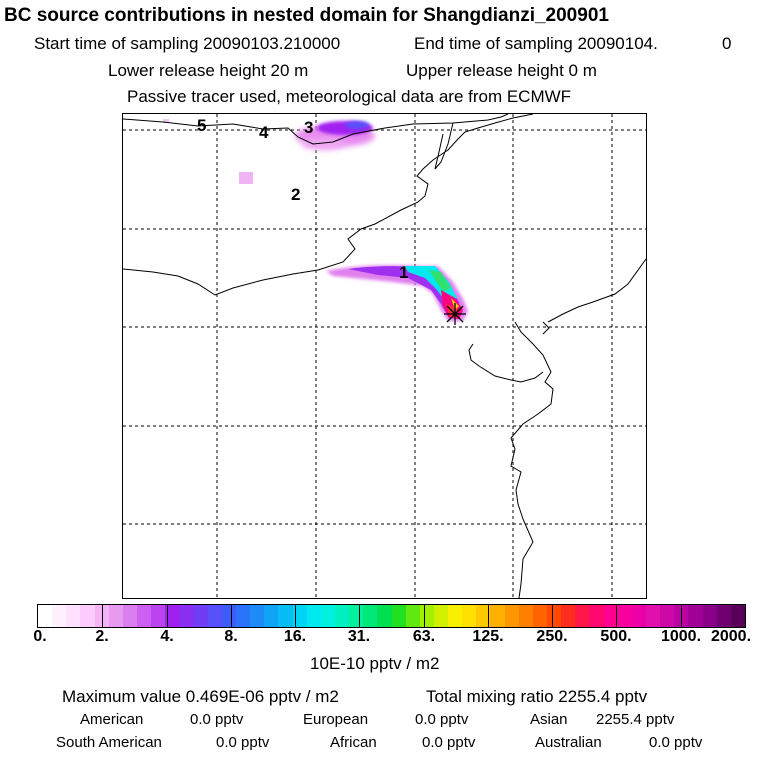  I want to click on region-name-australian: Australian, so click(568, 742).